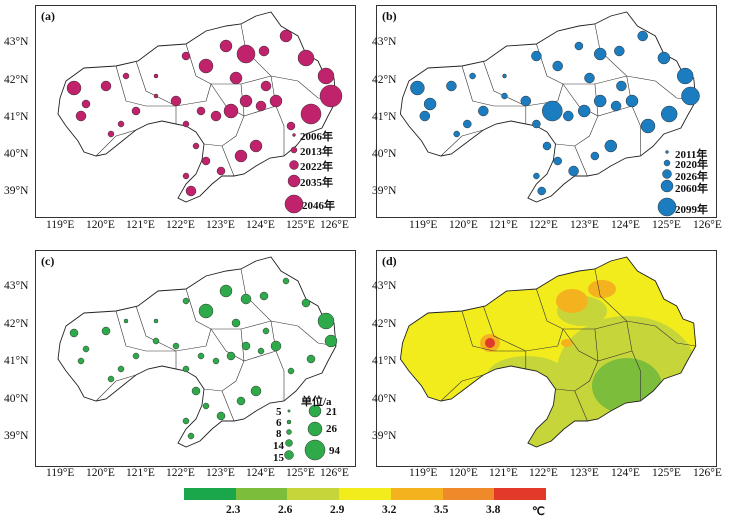 This screenshot has width=742, height=531. I want to click on map-c-svg, so click(197, 358).